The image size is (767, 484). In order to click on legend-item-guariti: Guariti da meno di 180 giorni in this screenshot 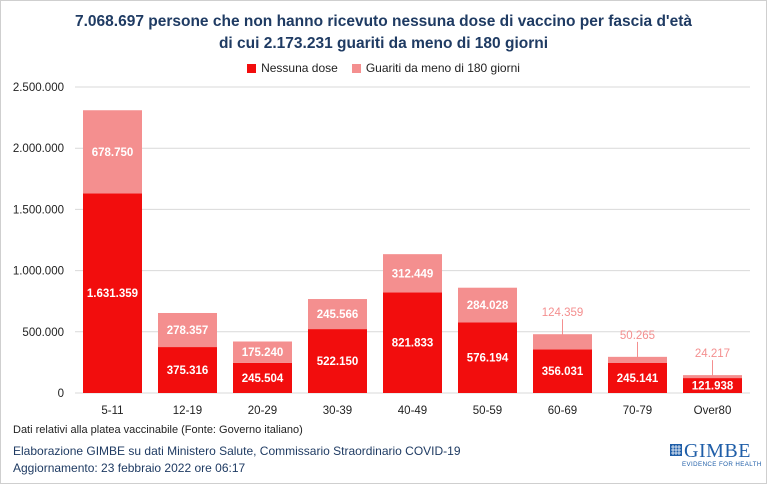, I will do `click(435, 68)`.